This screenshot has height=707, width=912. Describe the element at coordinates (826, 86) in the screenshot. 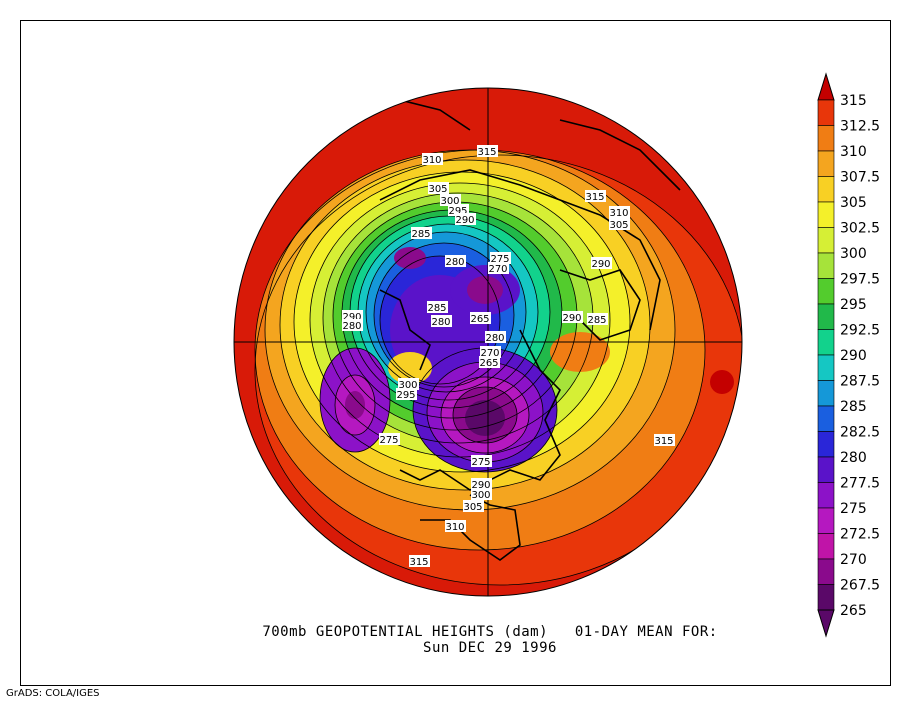

I see `colorbar-top-arrow` at that location.